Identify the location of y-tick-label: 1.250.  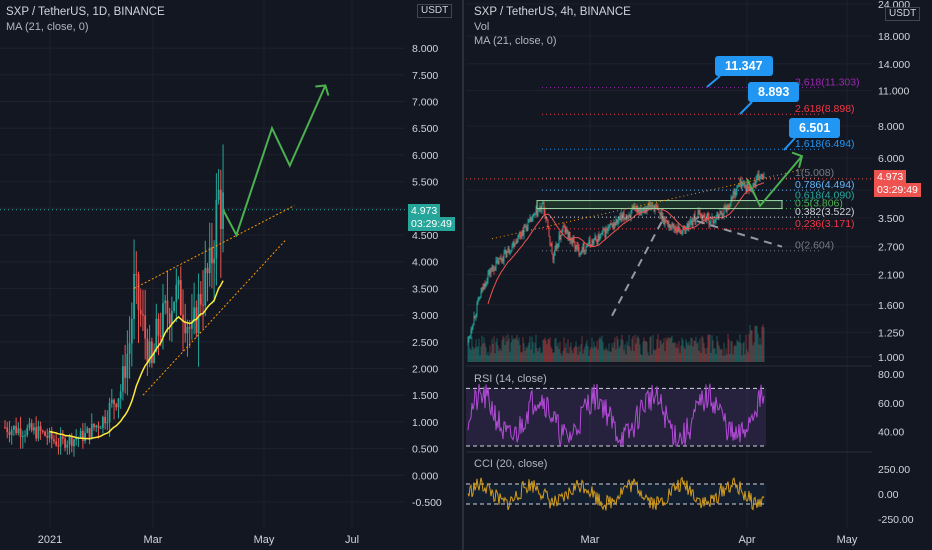
(891, 333).